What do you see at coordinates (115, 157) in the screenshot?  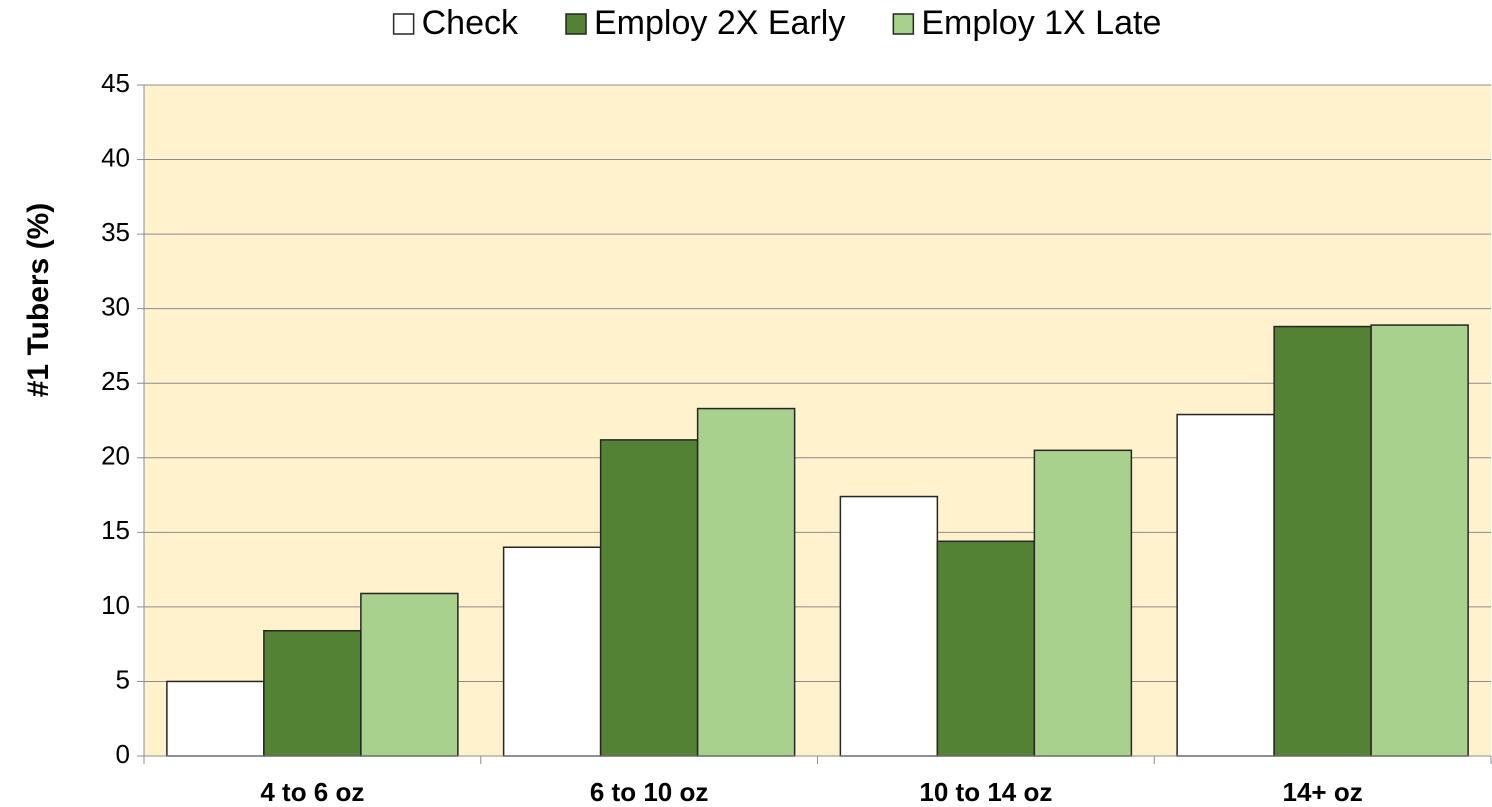 I see `y-tick-label: 40` at bounding box center [115, 157].